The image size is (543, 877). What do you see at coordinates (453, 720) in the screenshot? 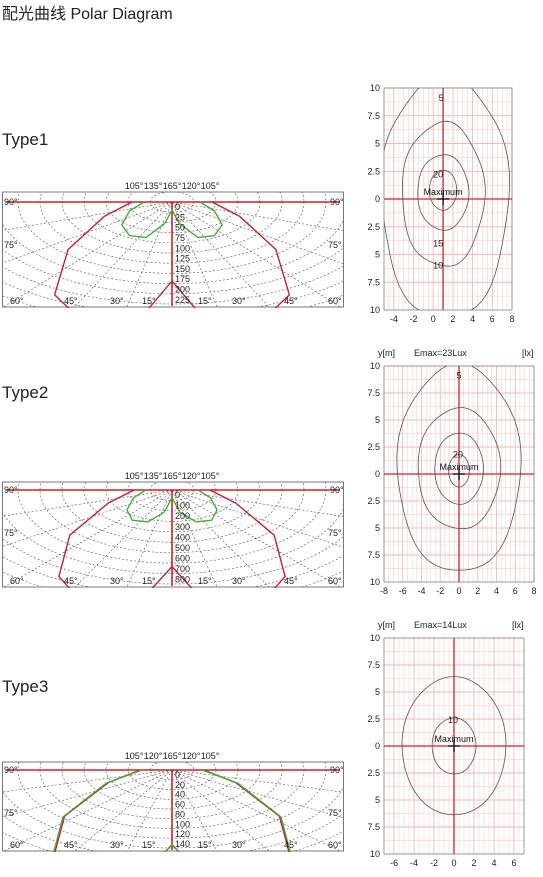
I see `isolux-contour-label: 10` at bounding box center [453, 720].